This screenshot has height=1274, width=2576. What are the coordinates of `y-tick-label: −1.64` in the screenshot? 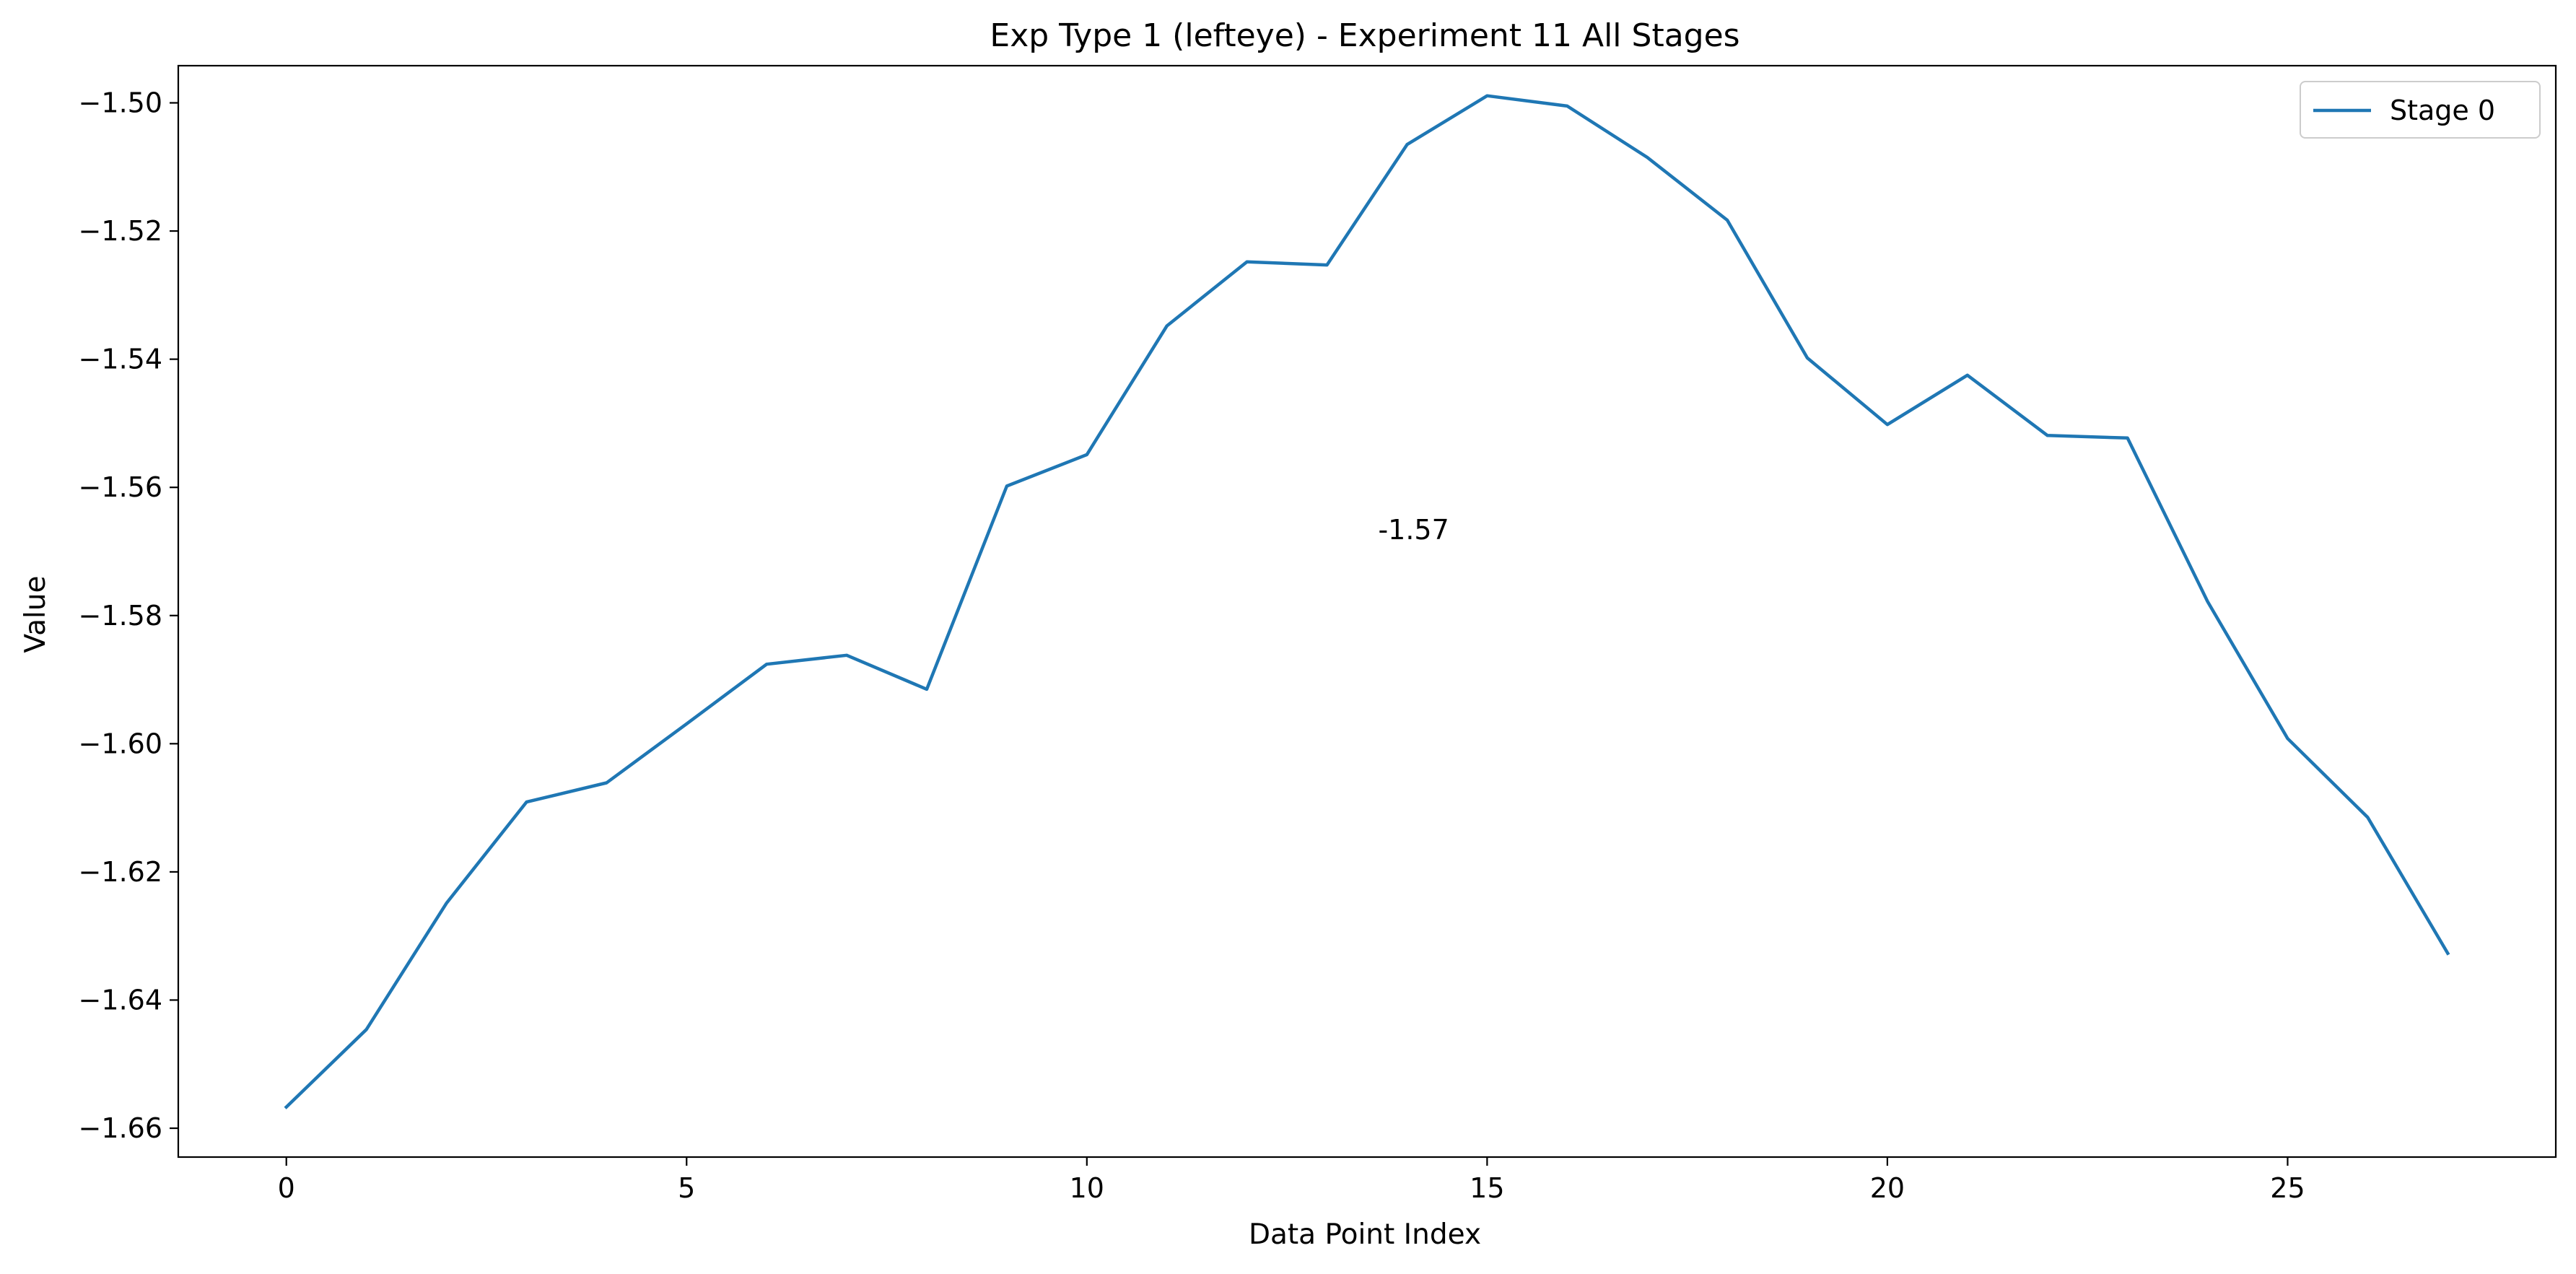 It's located at (120, 1000).